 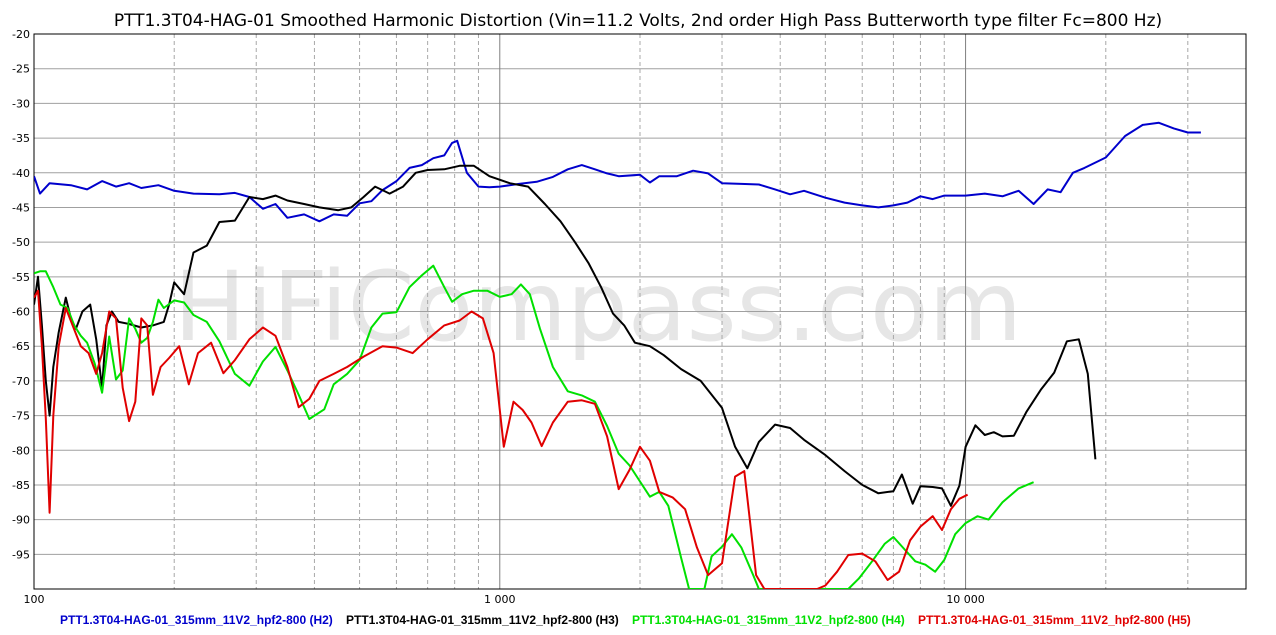 What do you see at coordinates (21, 103) in the screenshot?
I see `y-tick-label: -30` at bounding box center [21, 103].